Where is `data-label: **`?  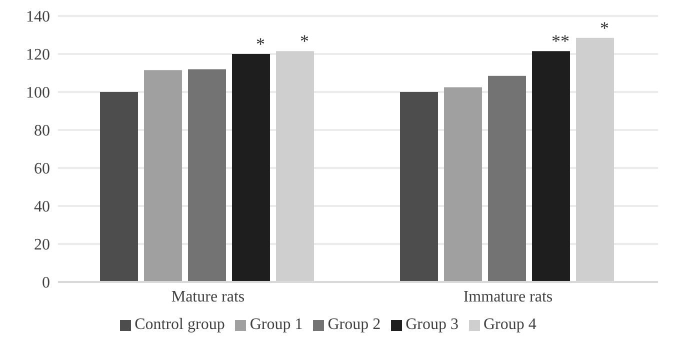
data-label: ** is located at coordinates (561, 41).